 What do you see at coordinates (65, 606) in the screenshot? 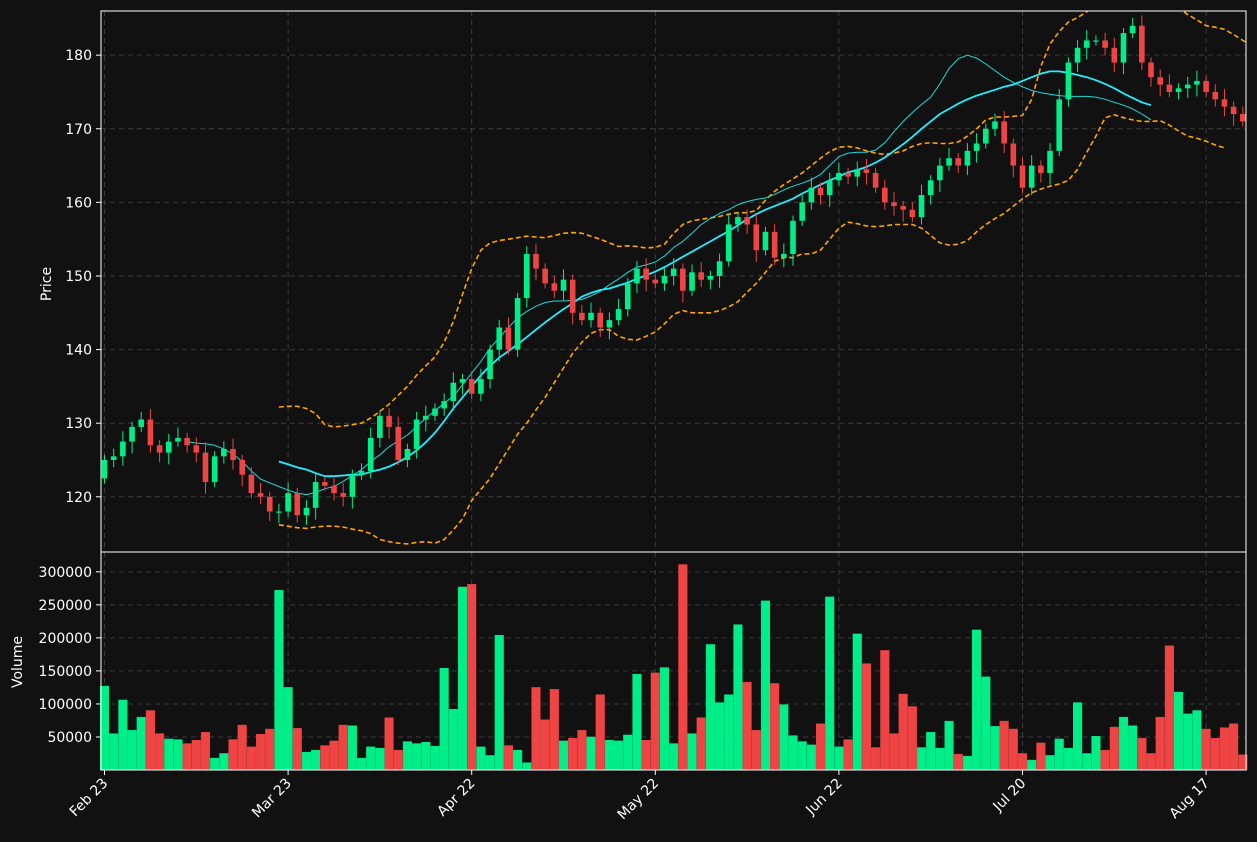
I see `volume-tick-label: 250000` at bounding box center [65, 606].